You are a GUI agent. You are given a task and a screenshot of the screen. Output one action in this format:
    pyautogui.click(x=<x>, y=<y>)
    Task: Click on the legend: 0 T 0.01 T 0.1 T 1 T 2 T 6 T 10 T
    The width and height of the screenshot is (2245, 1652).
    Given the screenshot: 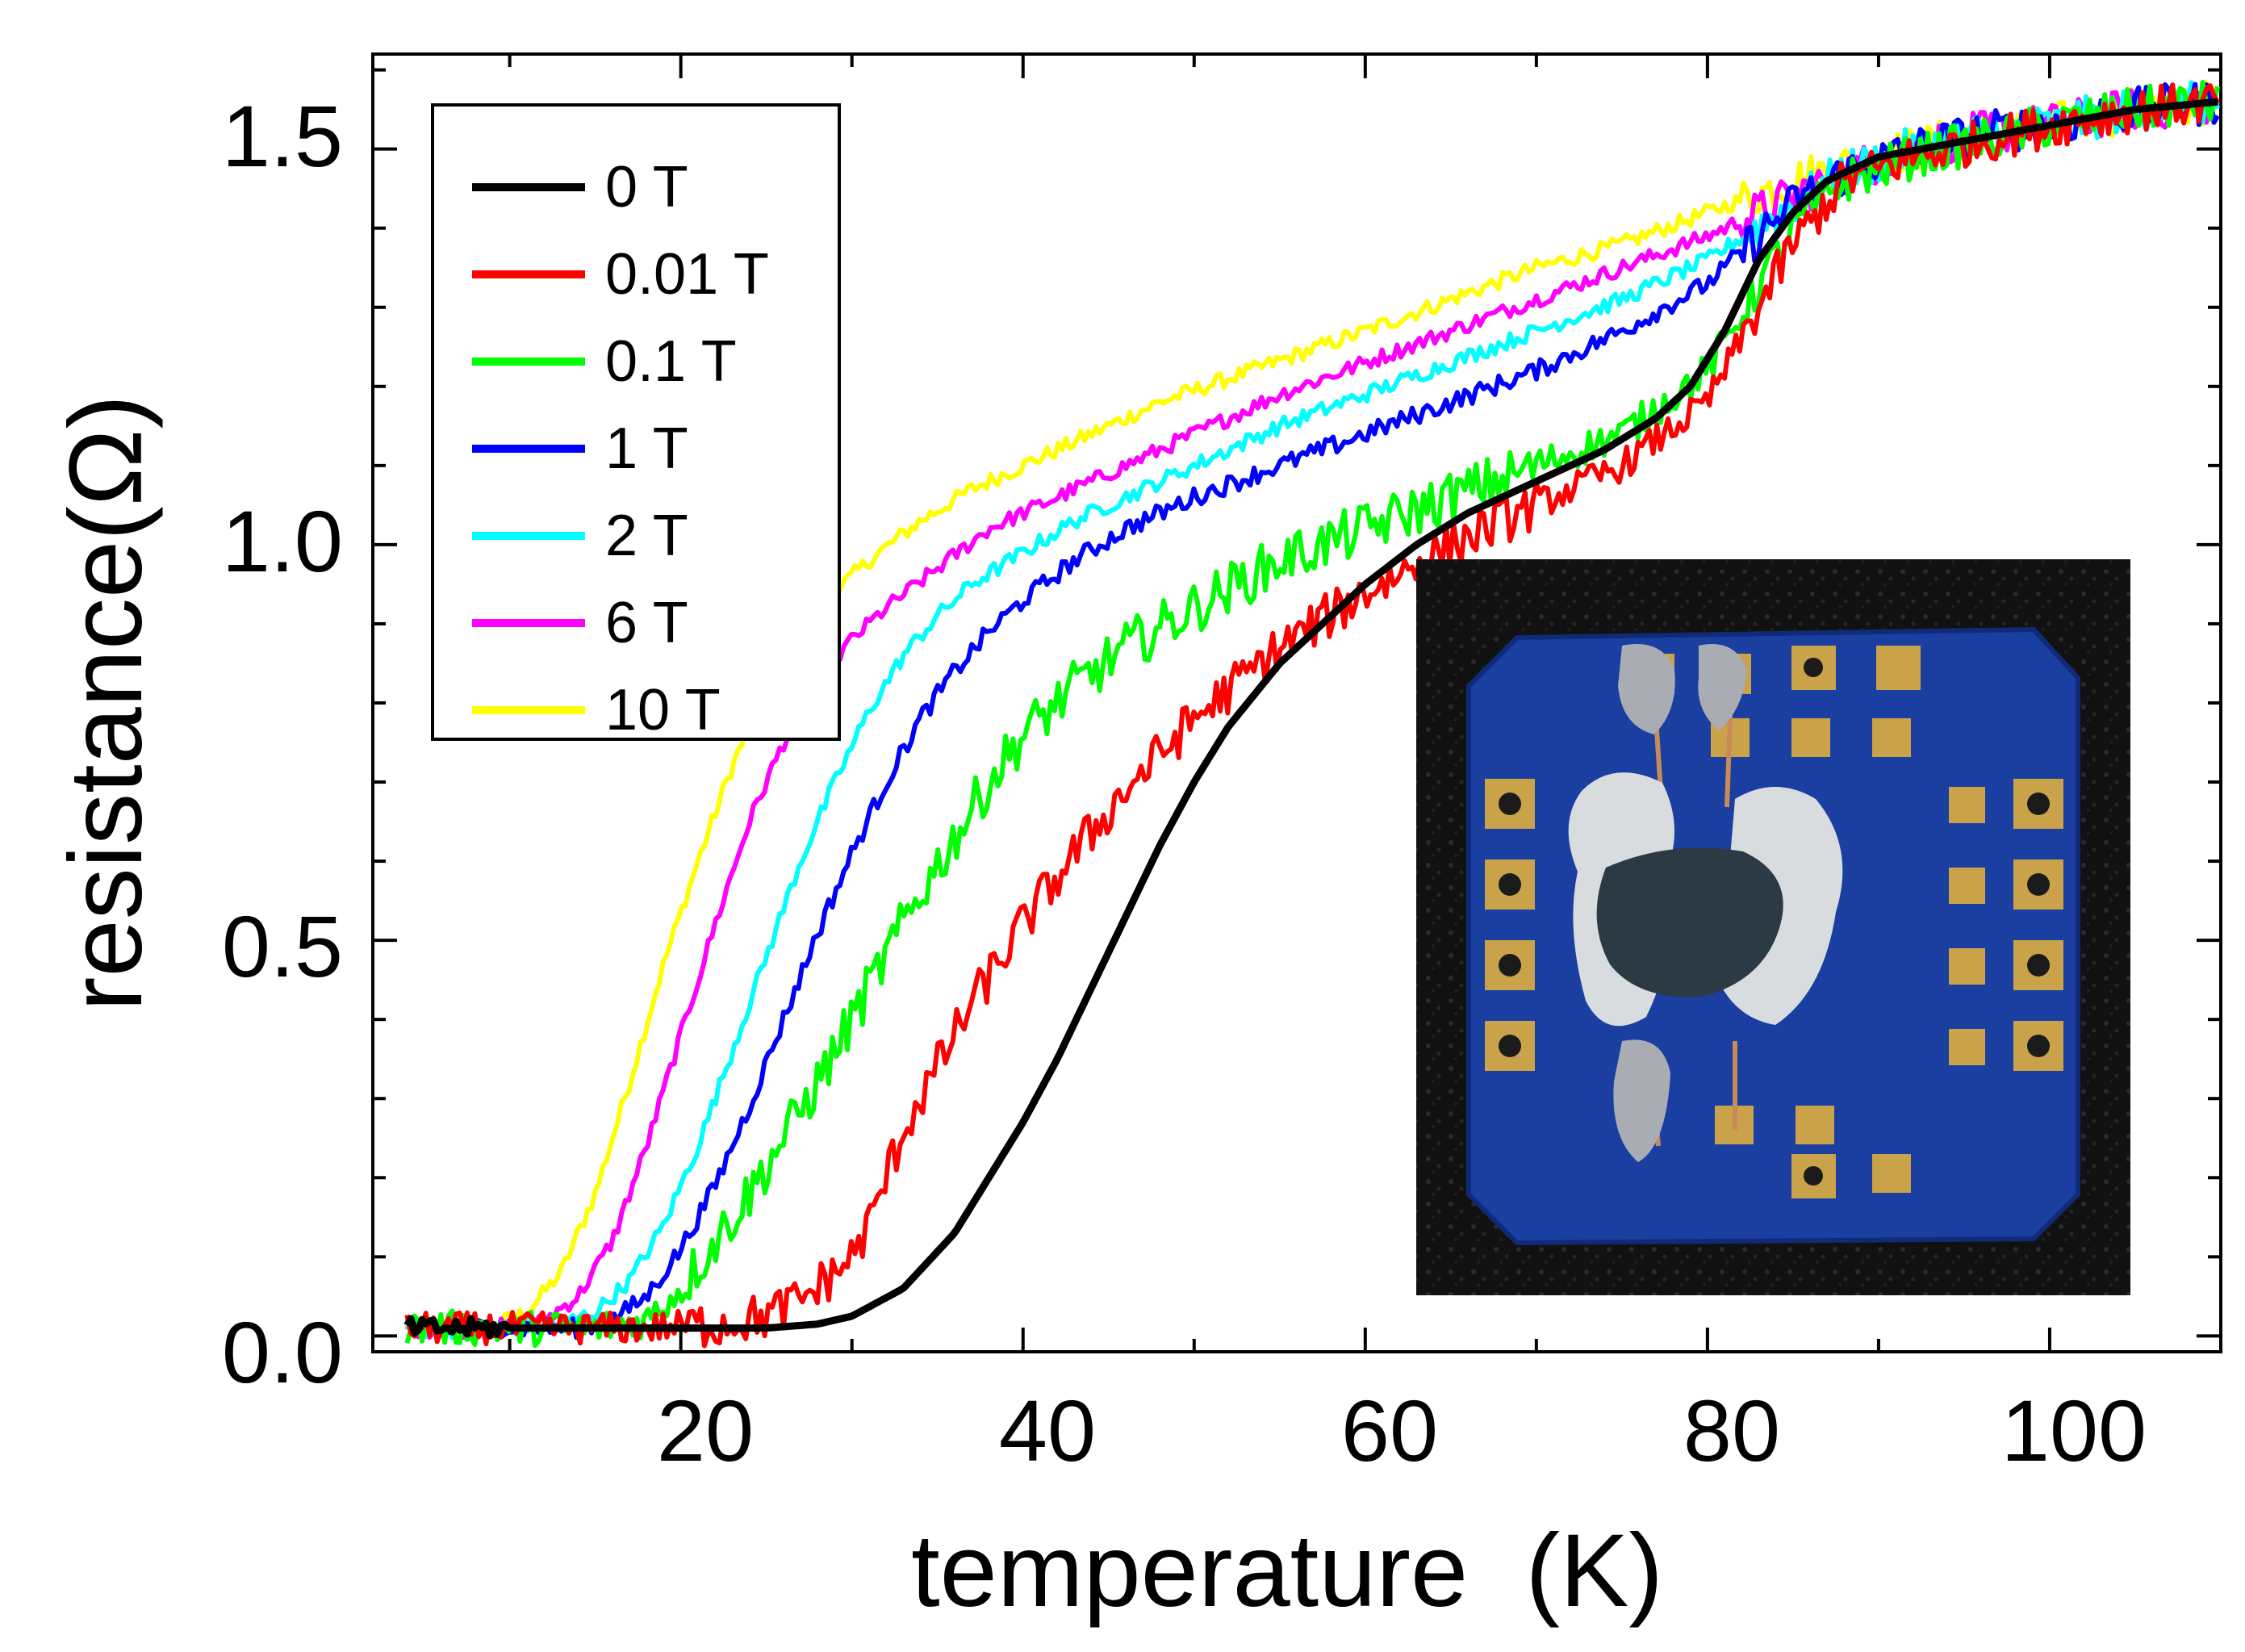 What is the action you would take?
    pyautogui.click(x=636, y=422)
    